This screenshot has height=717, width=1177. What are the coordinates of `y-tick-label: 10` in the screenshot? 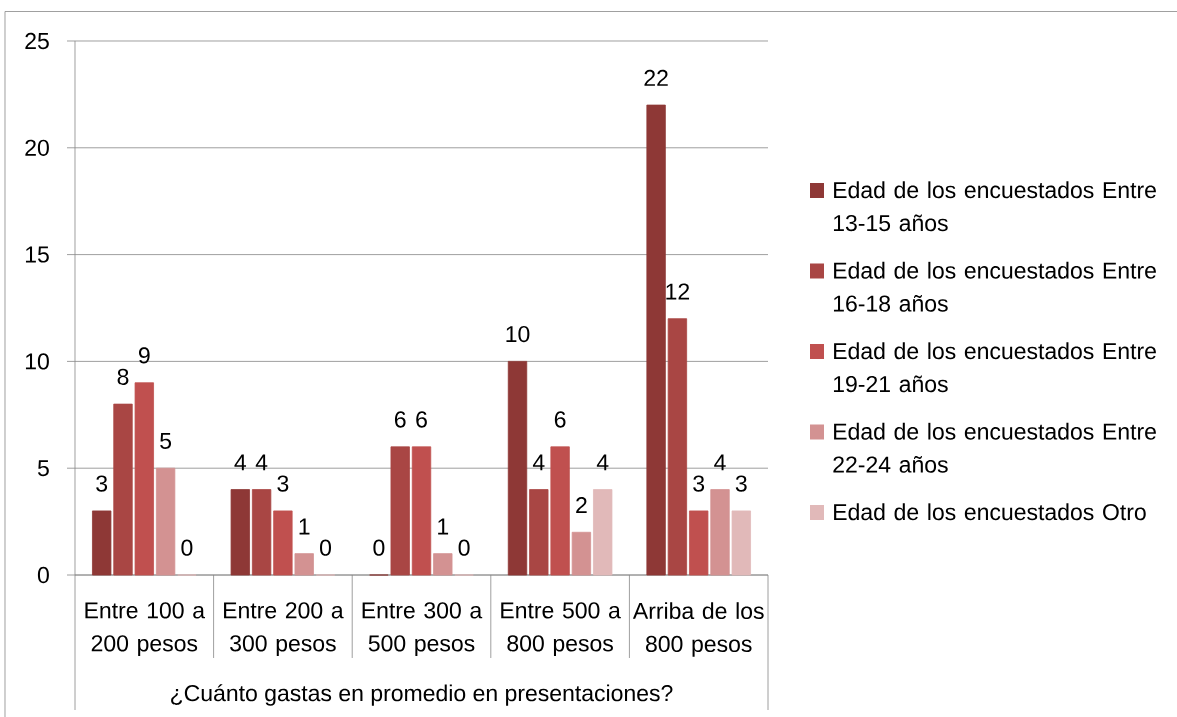 It's located at (37, 361).